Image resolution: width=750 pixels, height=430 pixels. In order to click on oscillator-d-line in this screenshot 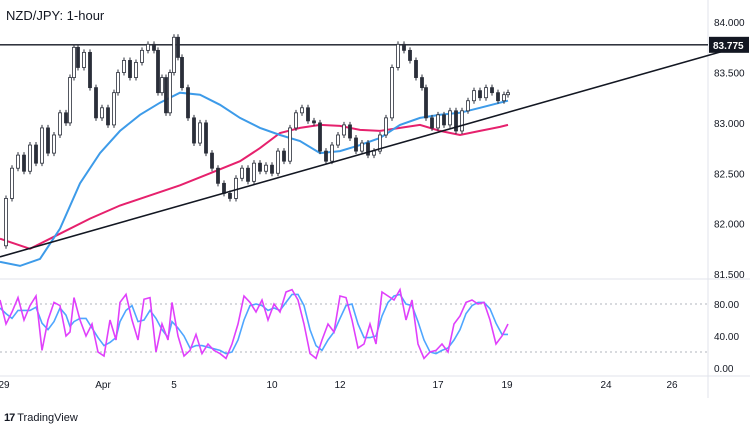, I will do `click(254, 324)`.